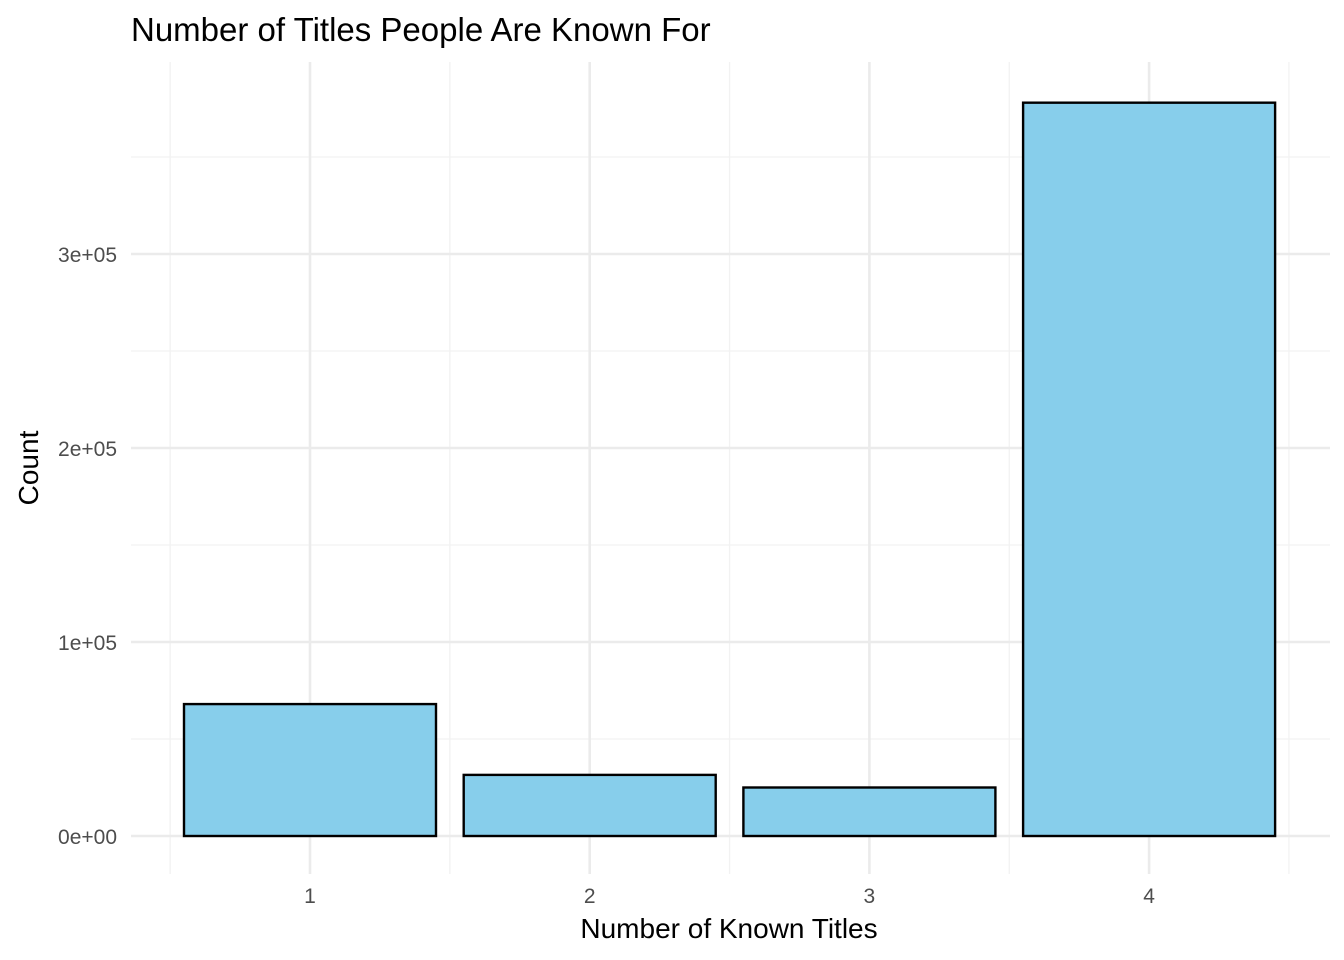 Image resolution: width=1344 pixels, height=960 pixels. What do you see at coordinates (1149, 896) in the screenshot?
I see `x-tick-label: 4` at bounding box center [1149, 896].